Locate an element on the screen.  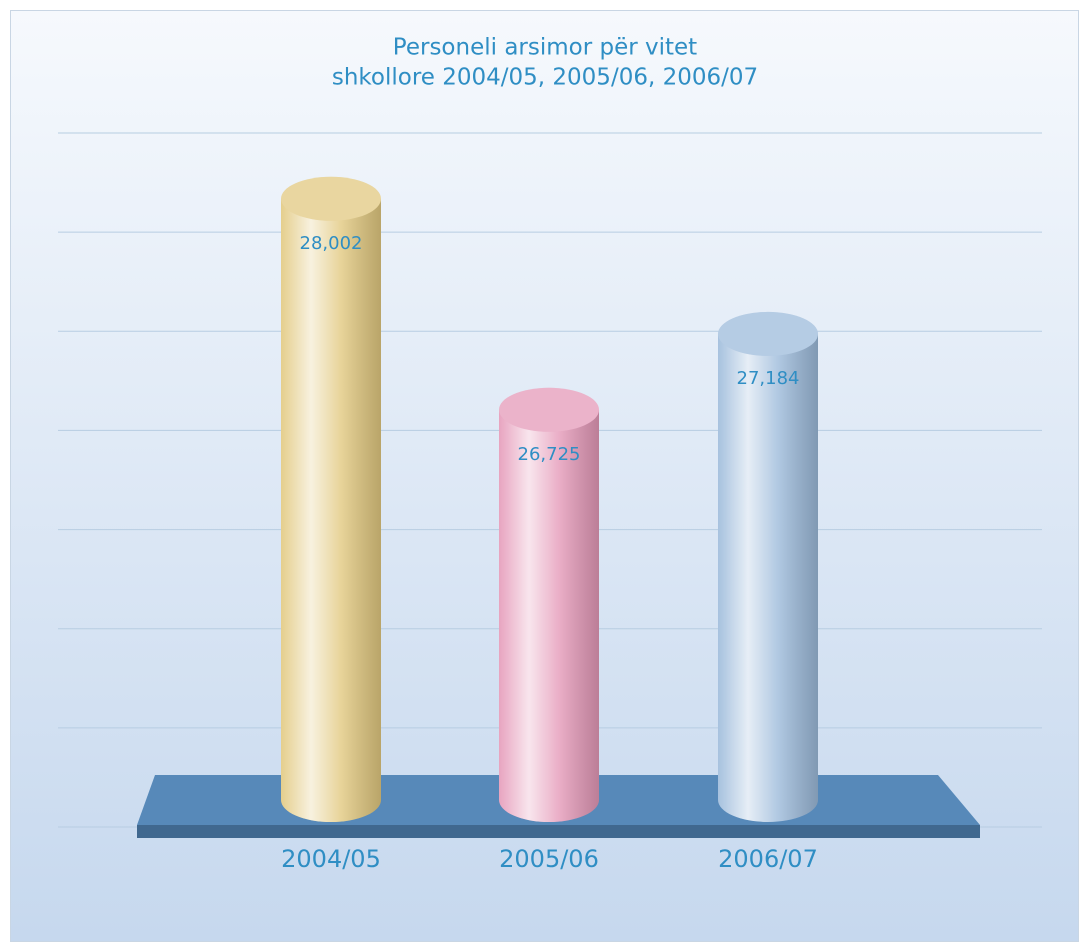
x-tick-label: 2006/07 is located at coordinates (768, 859).